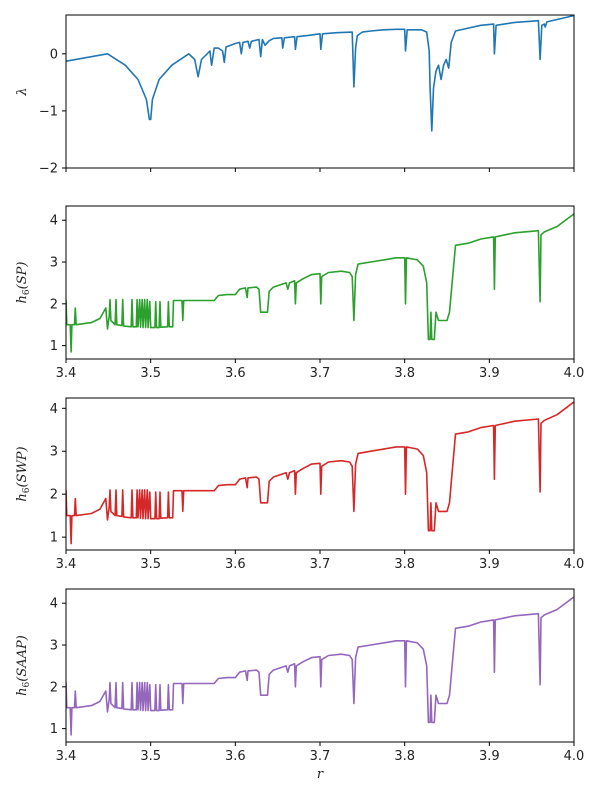  What do you see at coordinates (320, 73) in the screenshot?
I see `series-line-lambda` at bounding box center [320, 73].